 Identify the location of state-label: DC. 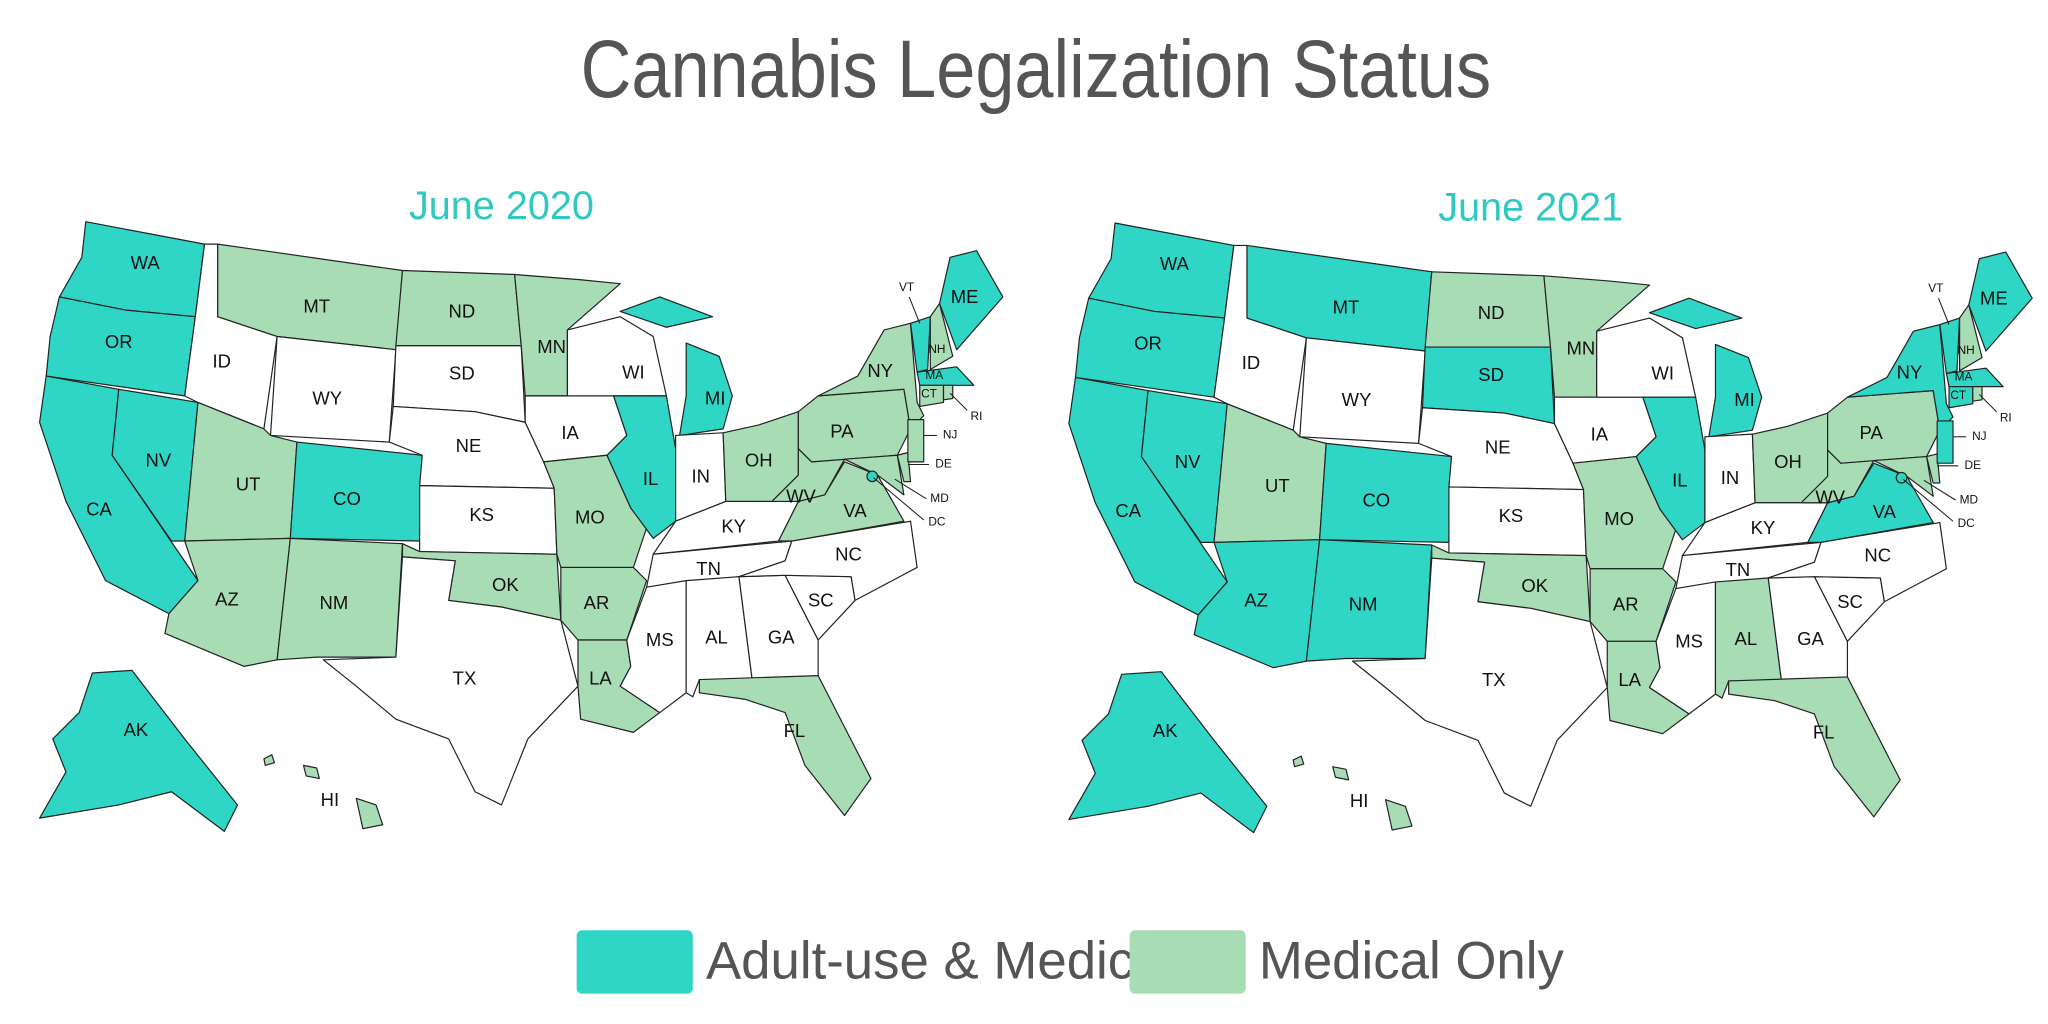
(937, 522).